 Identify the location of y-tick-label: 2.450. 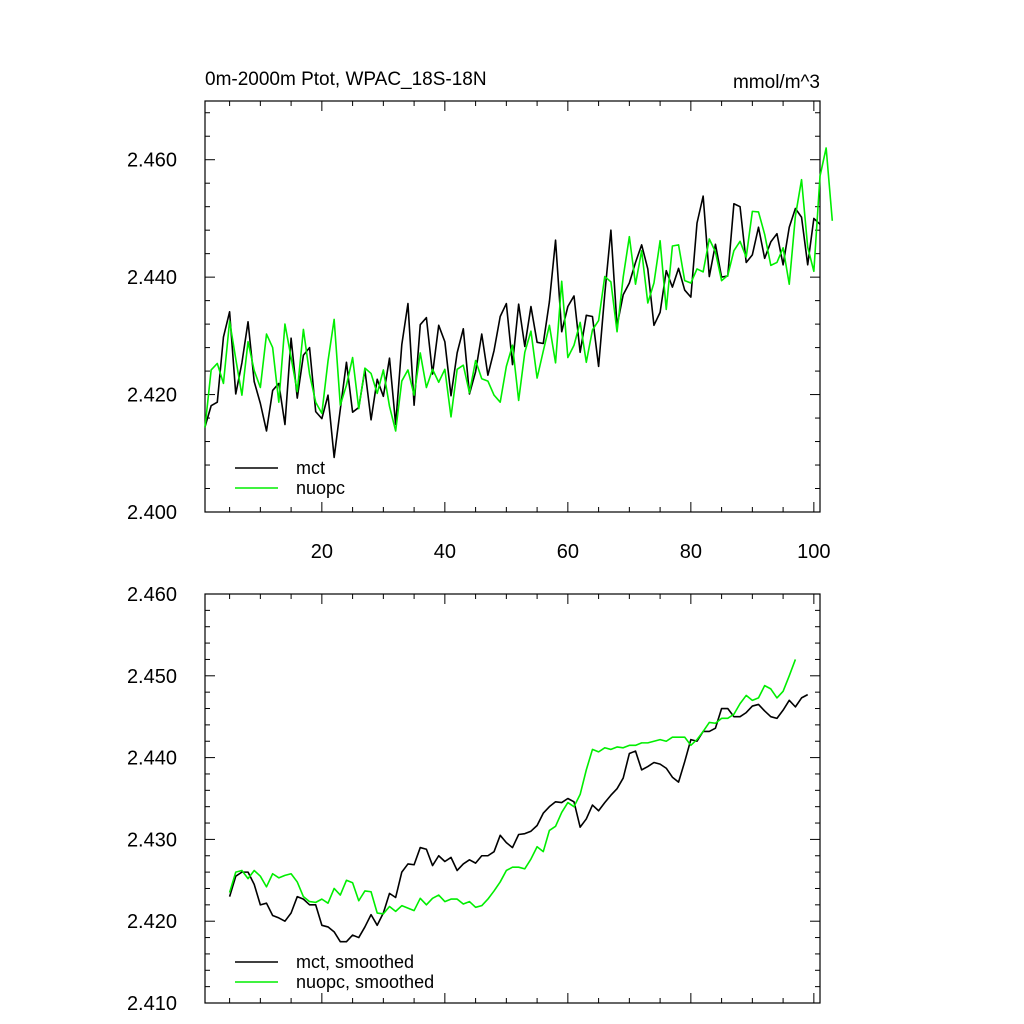
(152, 677).